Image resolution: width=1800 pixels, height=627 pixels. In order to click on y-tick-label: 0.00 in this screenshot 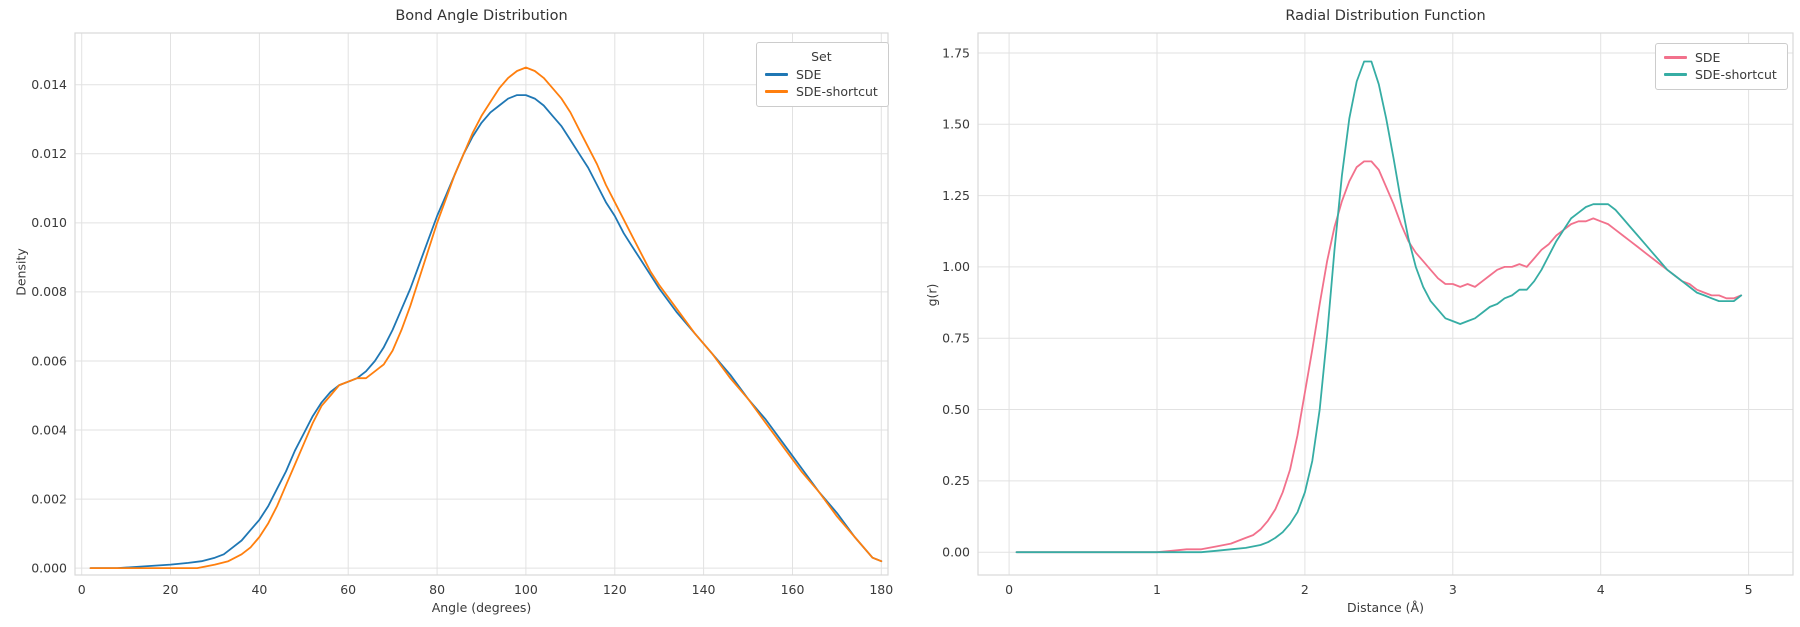, I will do `click(956, 552)`.